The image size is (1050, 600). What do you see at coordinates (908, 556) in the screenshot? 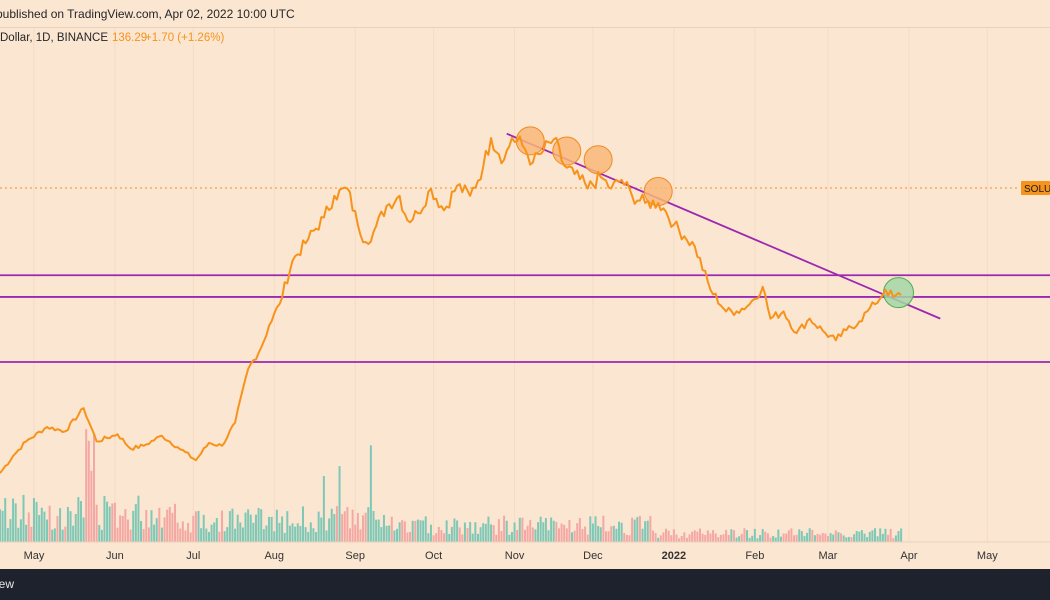
I see `x-tick-label: Apr` at bounding box center [908, 556].